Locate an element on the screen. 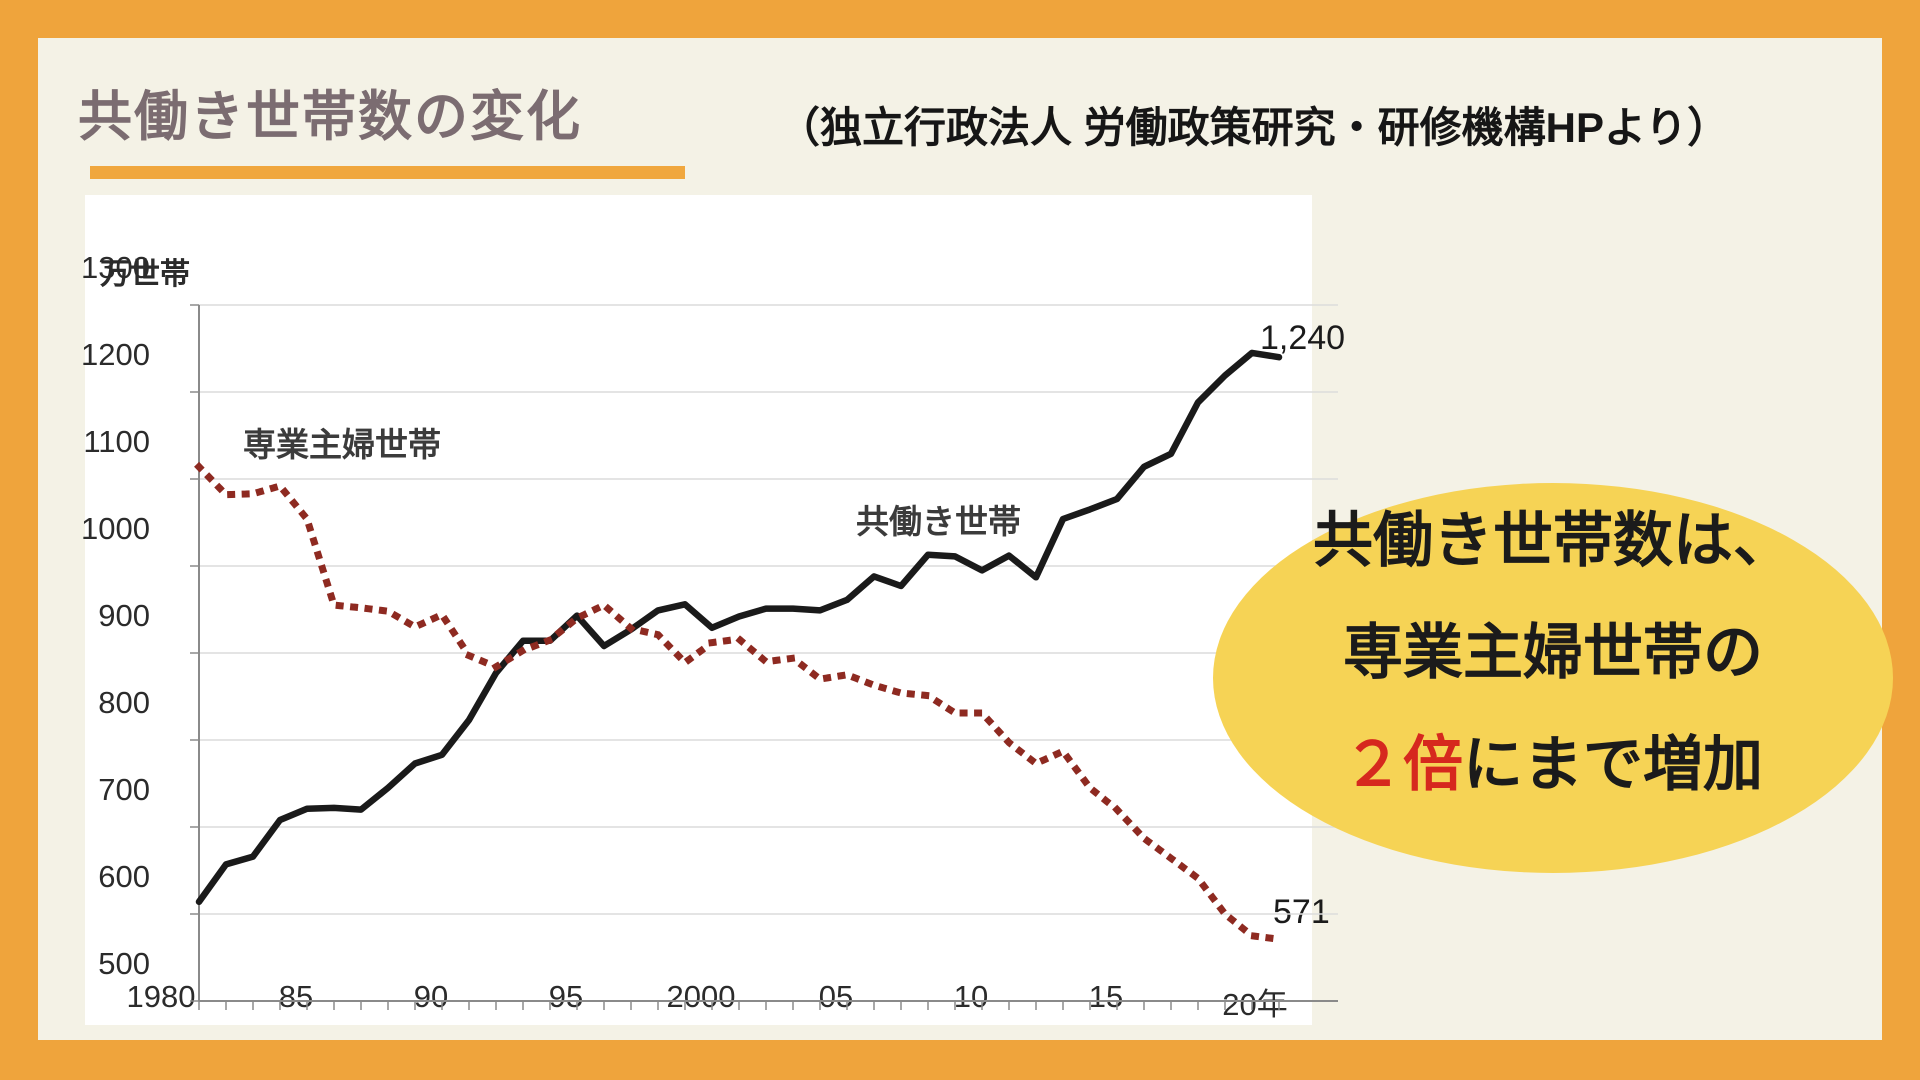  y-tick-label-1200: 1200 is located at coordinates (115, 354).